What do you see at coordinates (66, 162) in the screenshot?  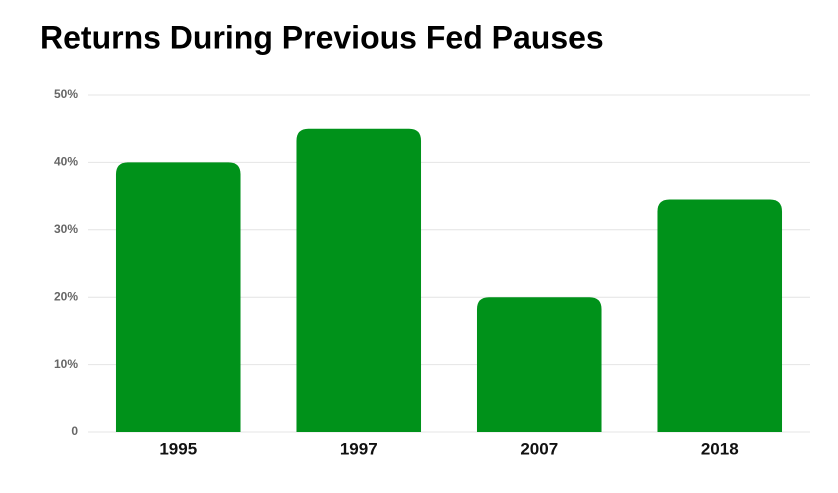 I see `y-tick-label: 40%` at bounding box center [66, 162].